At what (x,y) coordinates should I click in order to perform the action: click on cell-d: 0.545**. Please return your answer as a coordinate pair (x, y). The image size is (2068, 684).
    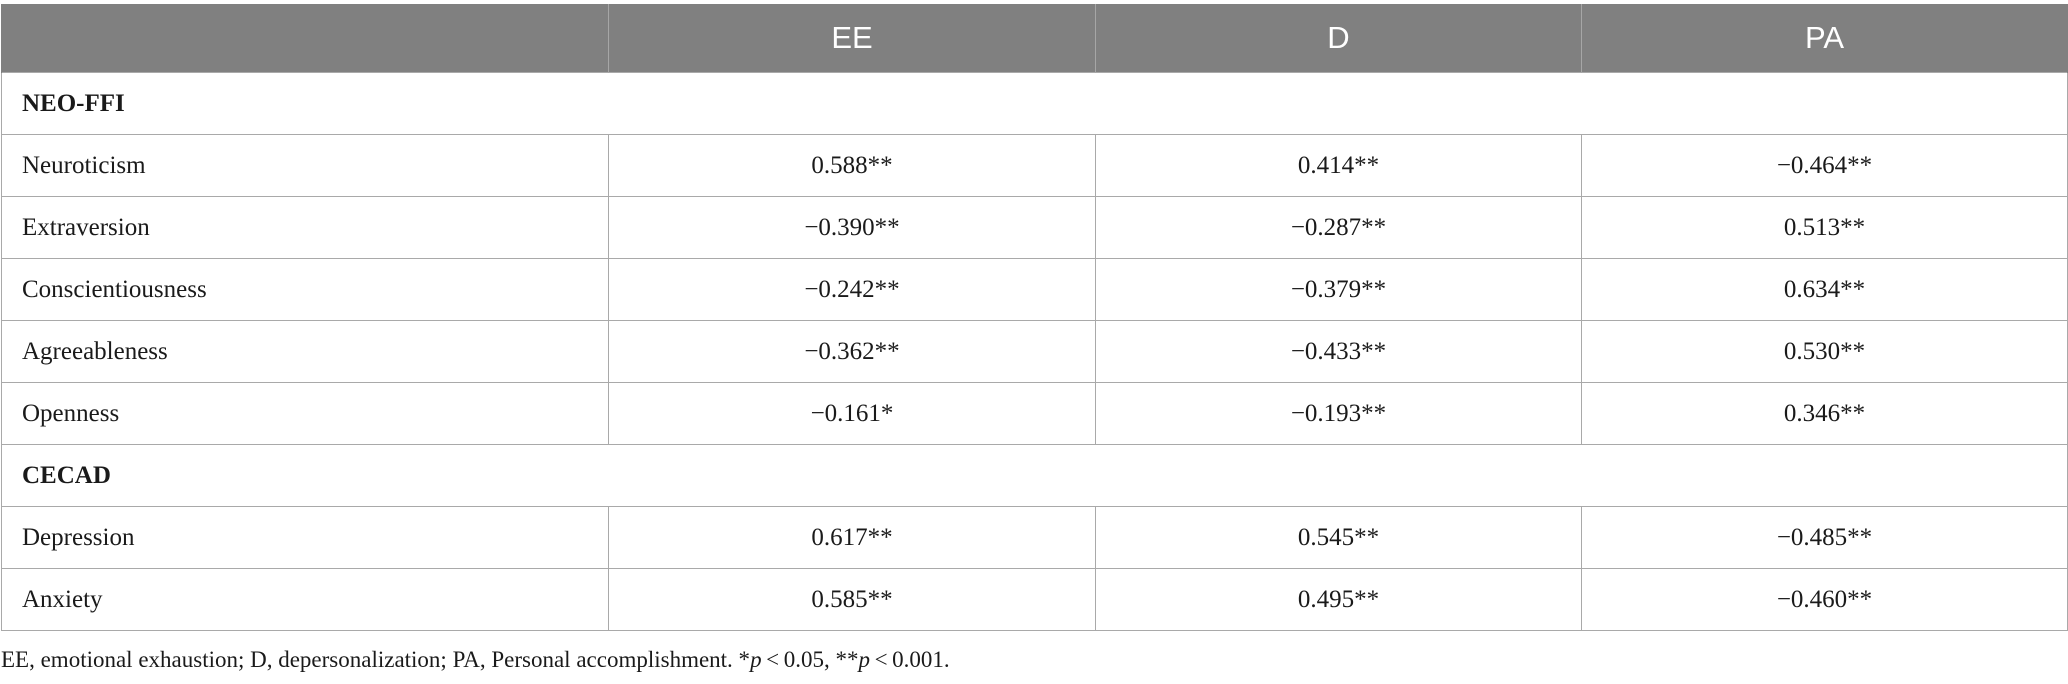
    Looking at the image, I should click on (1338, 537).